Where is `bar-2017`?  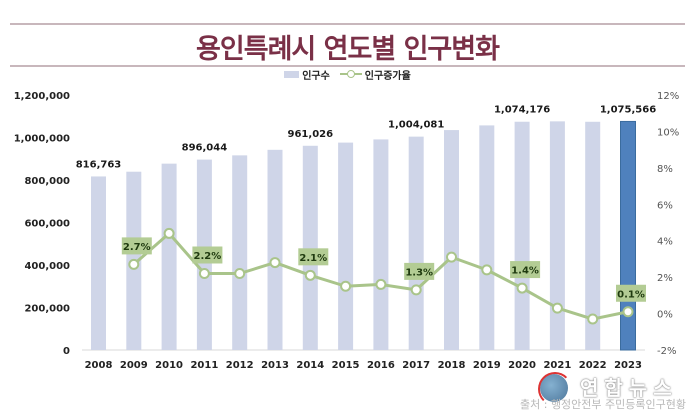 bar-2017 is located at coordinates (416, 243).